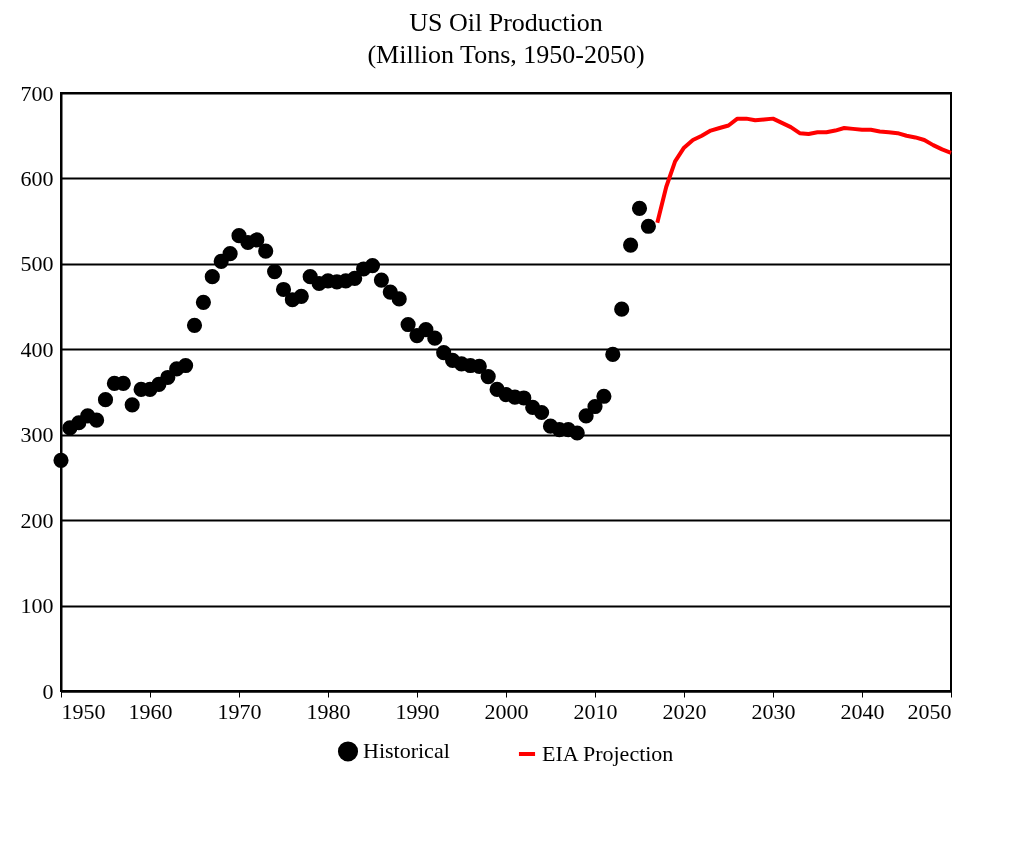 This screenshot has width=1026, height=850. I want to click on x-tick-label: 1960, so click(150, 711).